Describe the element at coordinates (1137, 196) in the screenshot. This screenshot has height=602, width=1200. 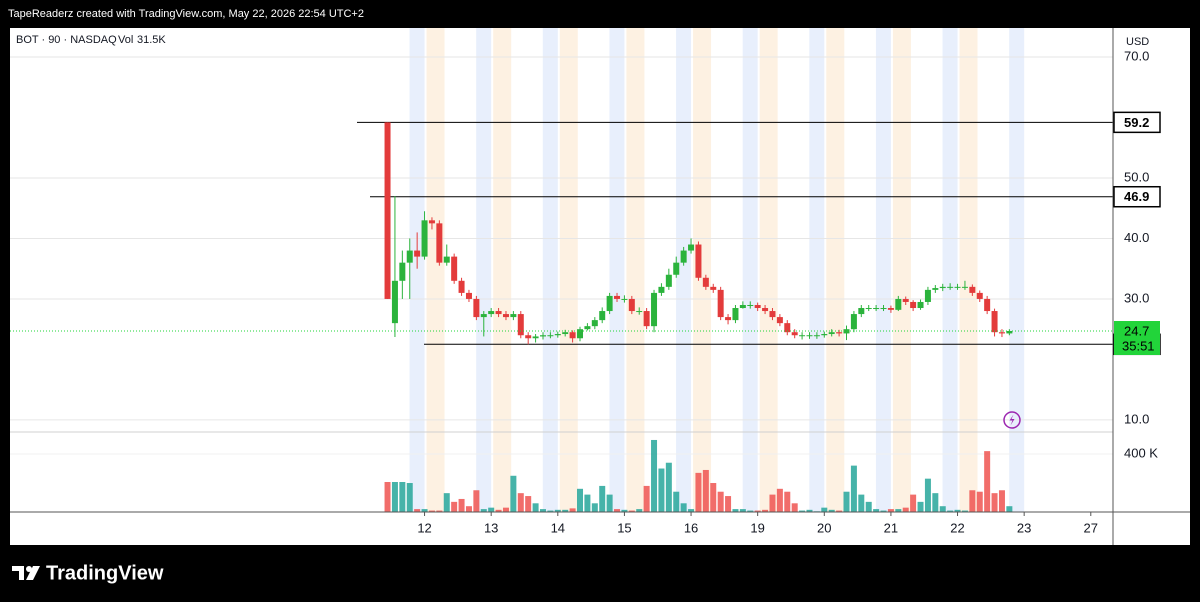
I see `price-label-box` at that location.